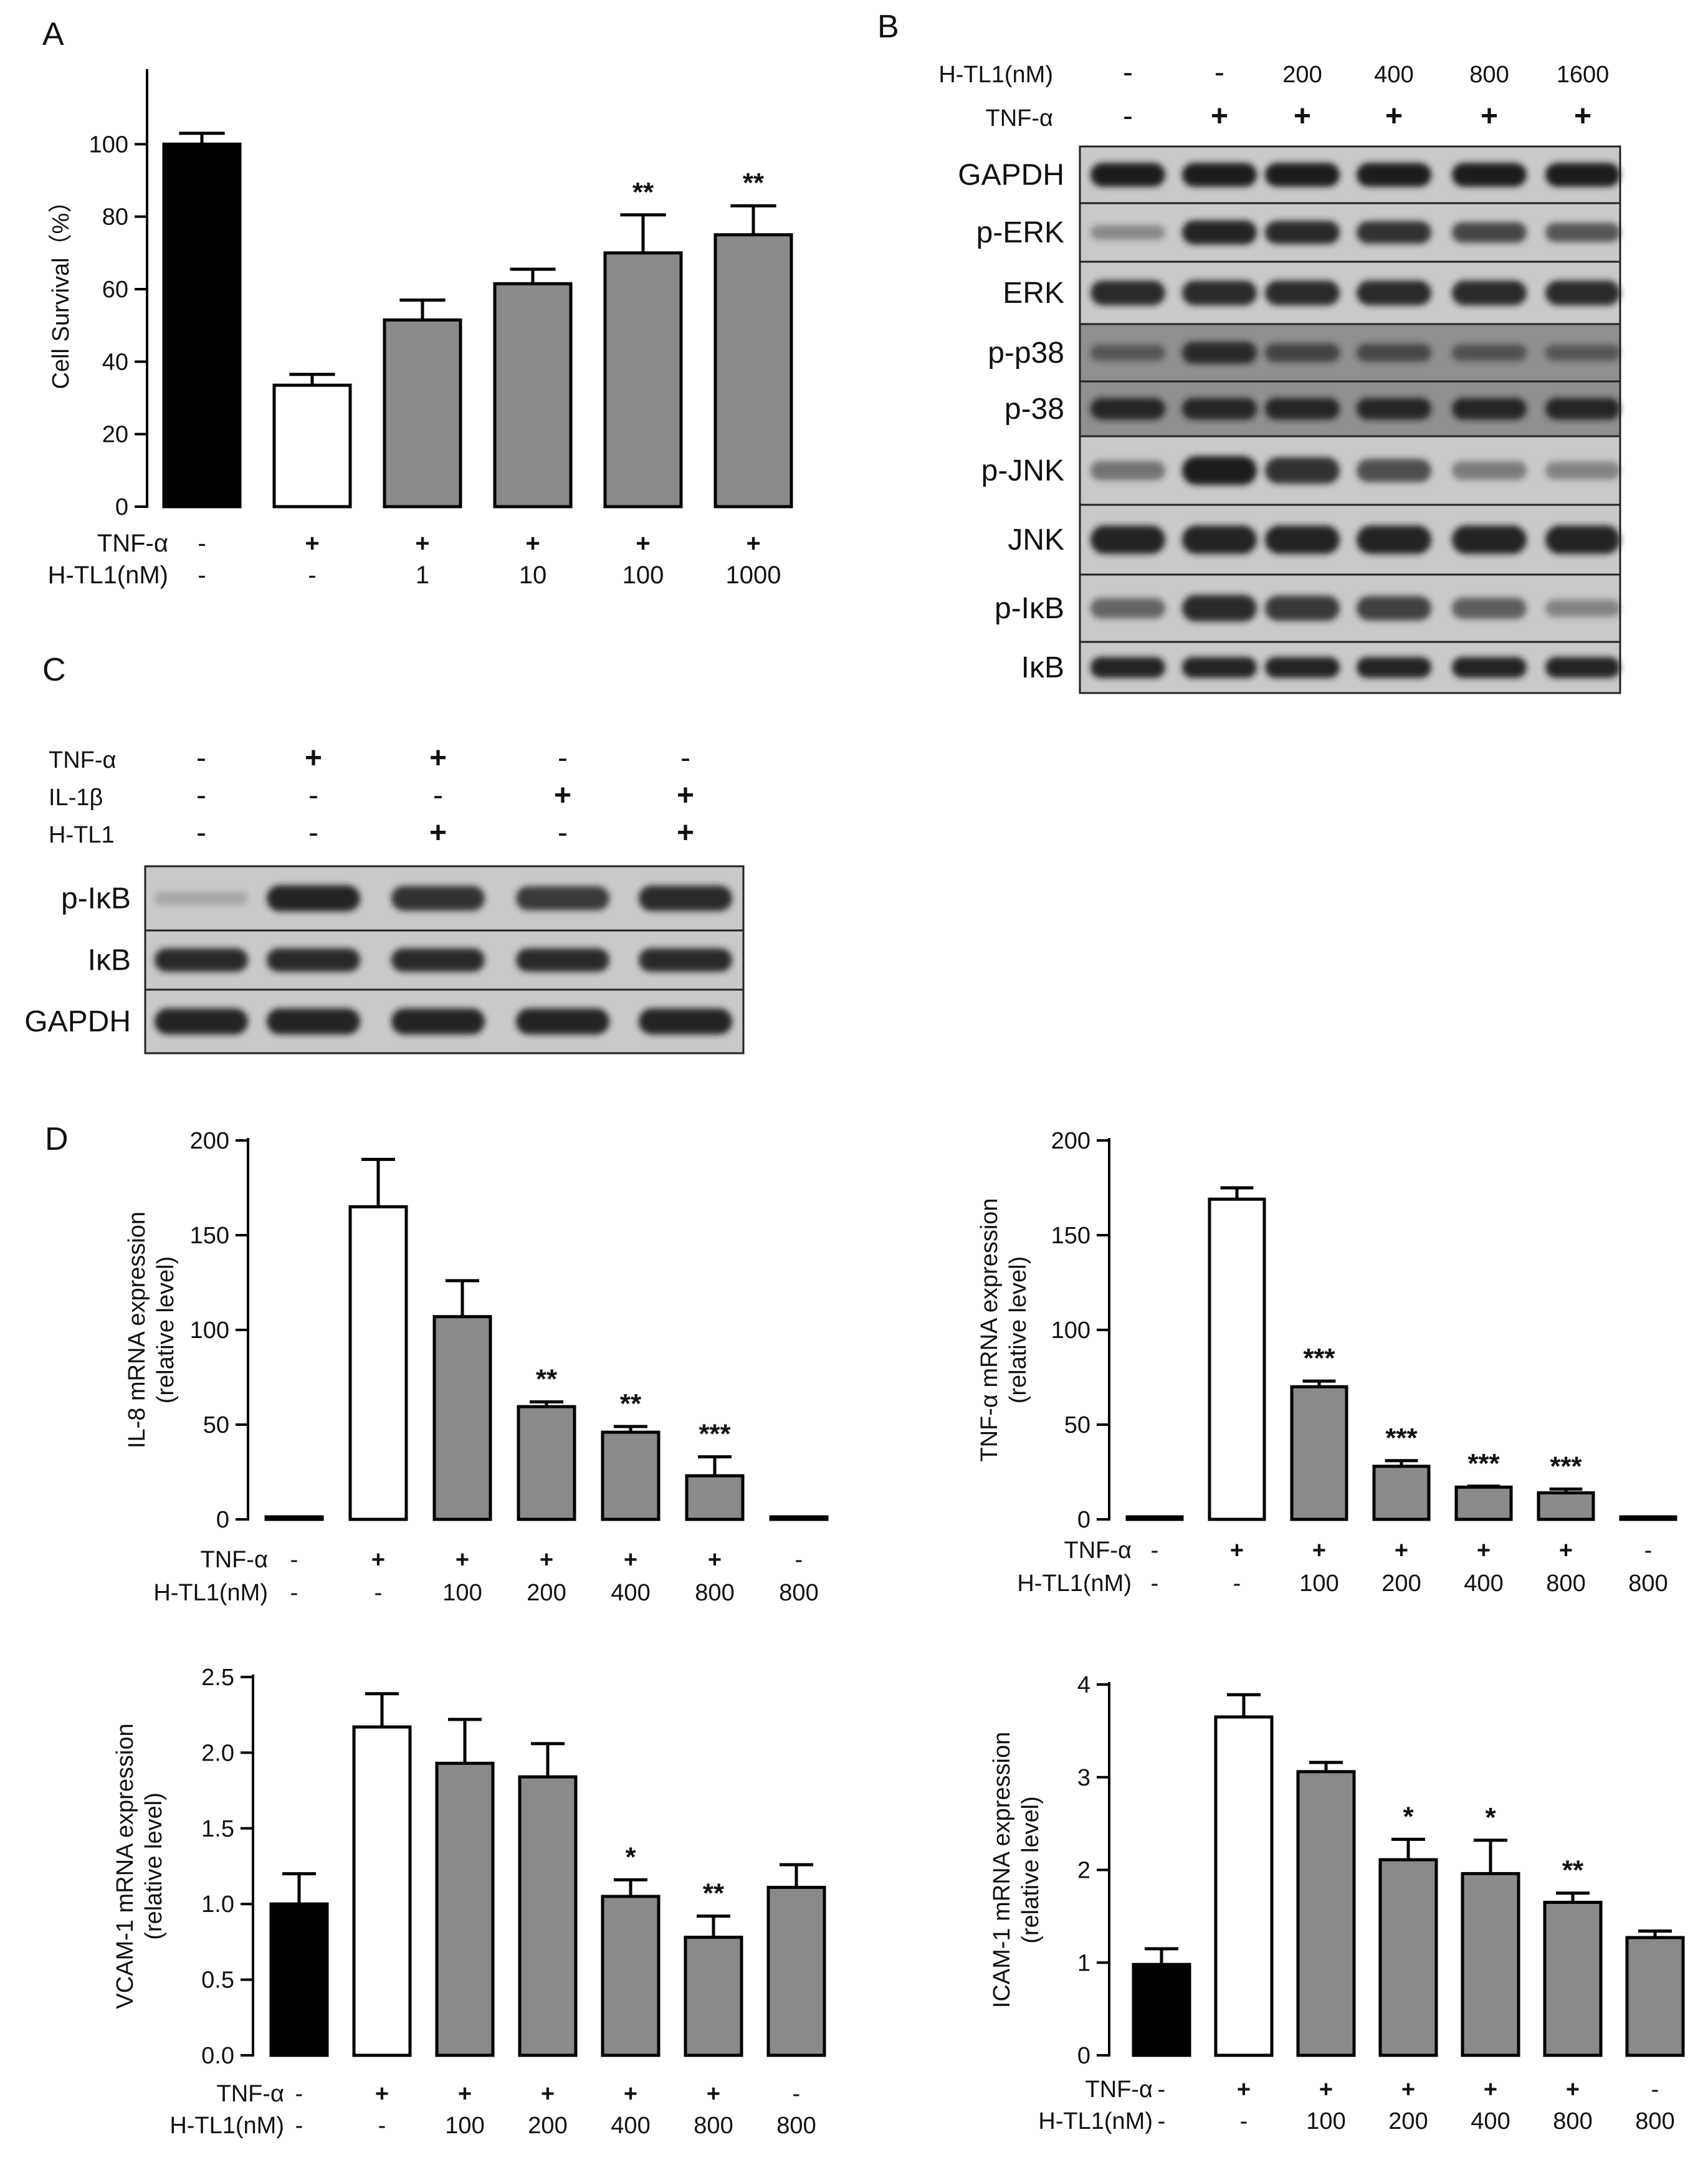  What do you see at coordinates (1036, 540) in the screenshot?
I see `blot-label: JNK` at bounding box center [1036, 540].